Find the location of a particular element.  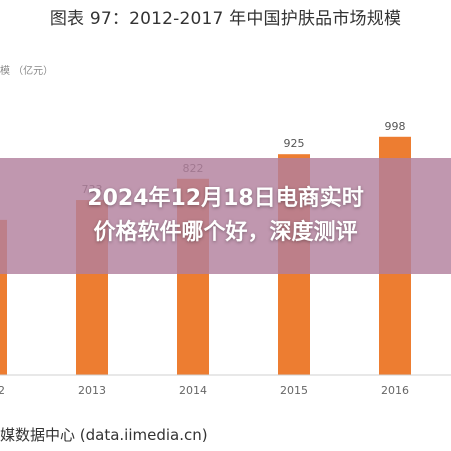

x-tick-2016: 2016 is located at coordinates (395, 390).